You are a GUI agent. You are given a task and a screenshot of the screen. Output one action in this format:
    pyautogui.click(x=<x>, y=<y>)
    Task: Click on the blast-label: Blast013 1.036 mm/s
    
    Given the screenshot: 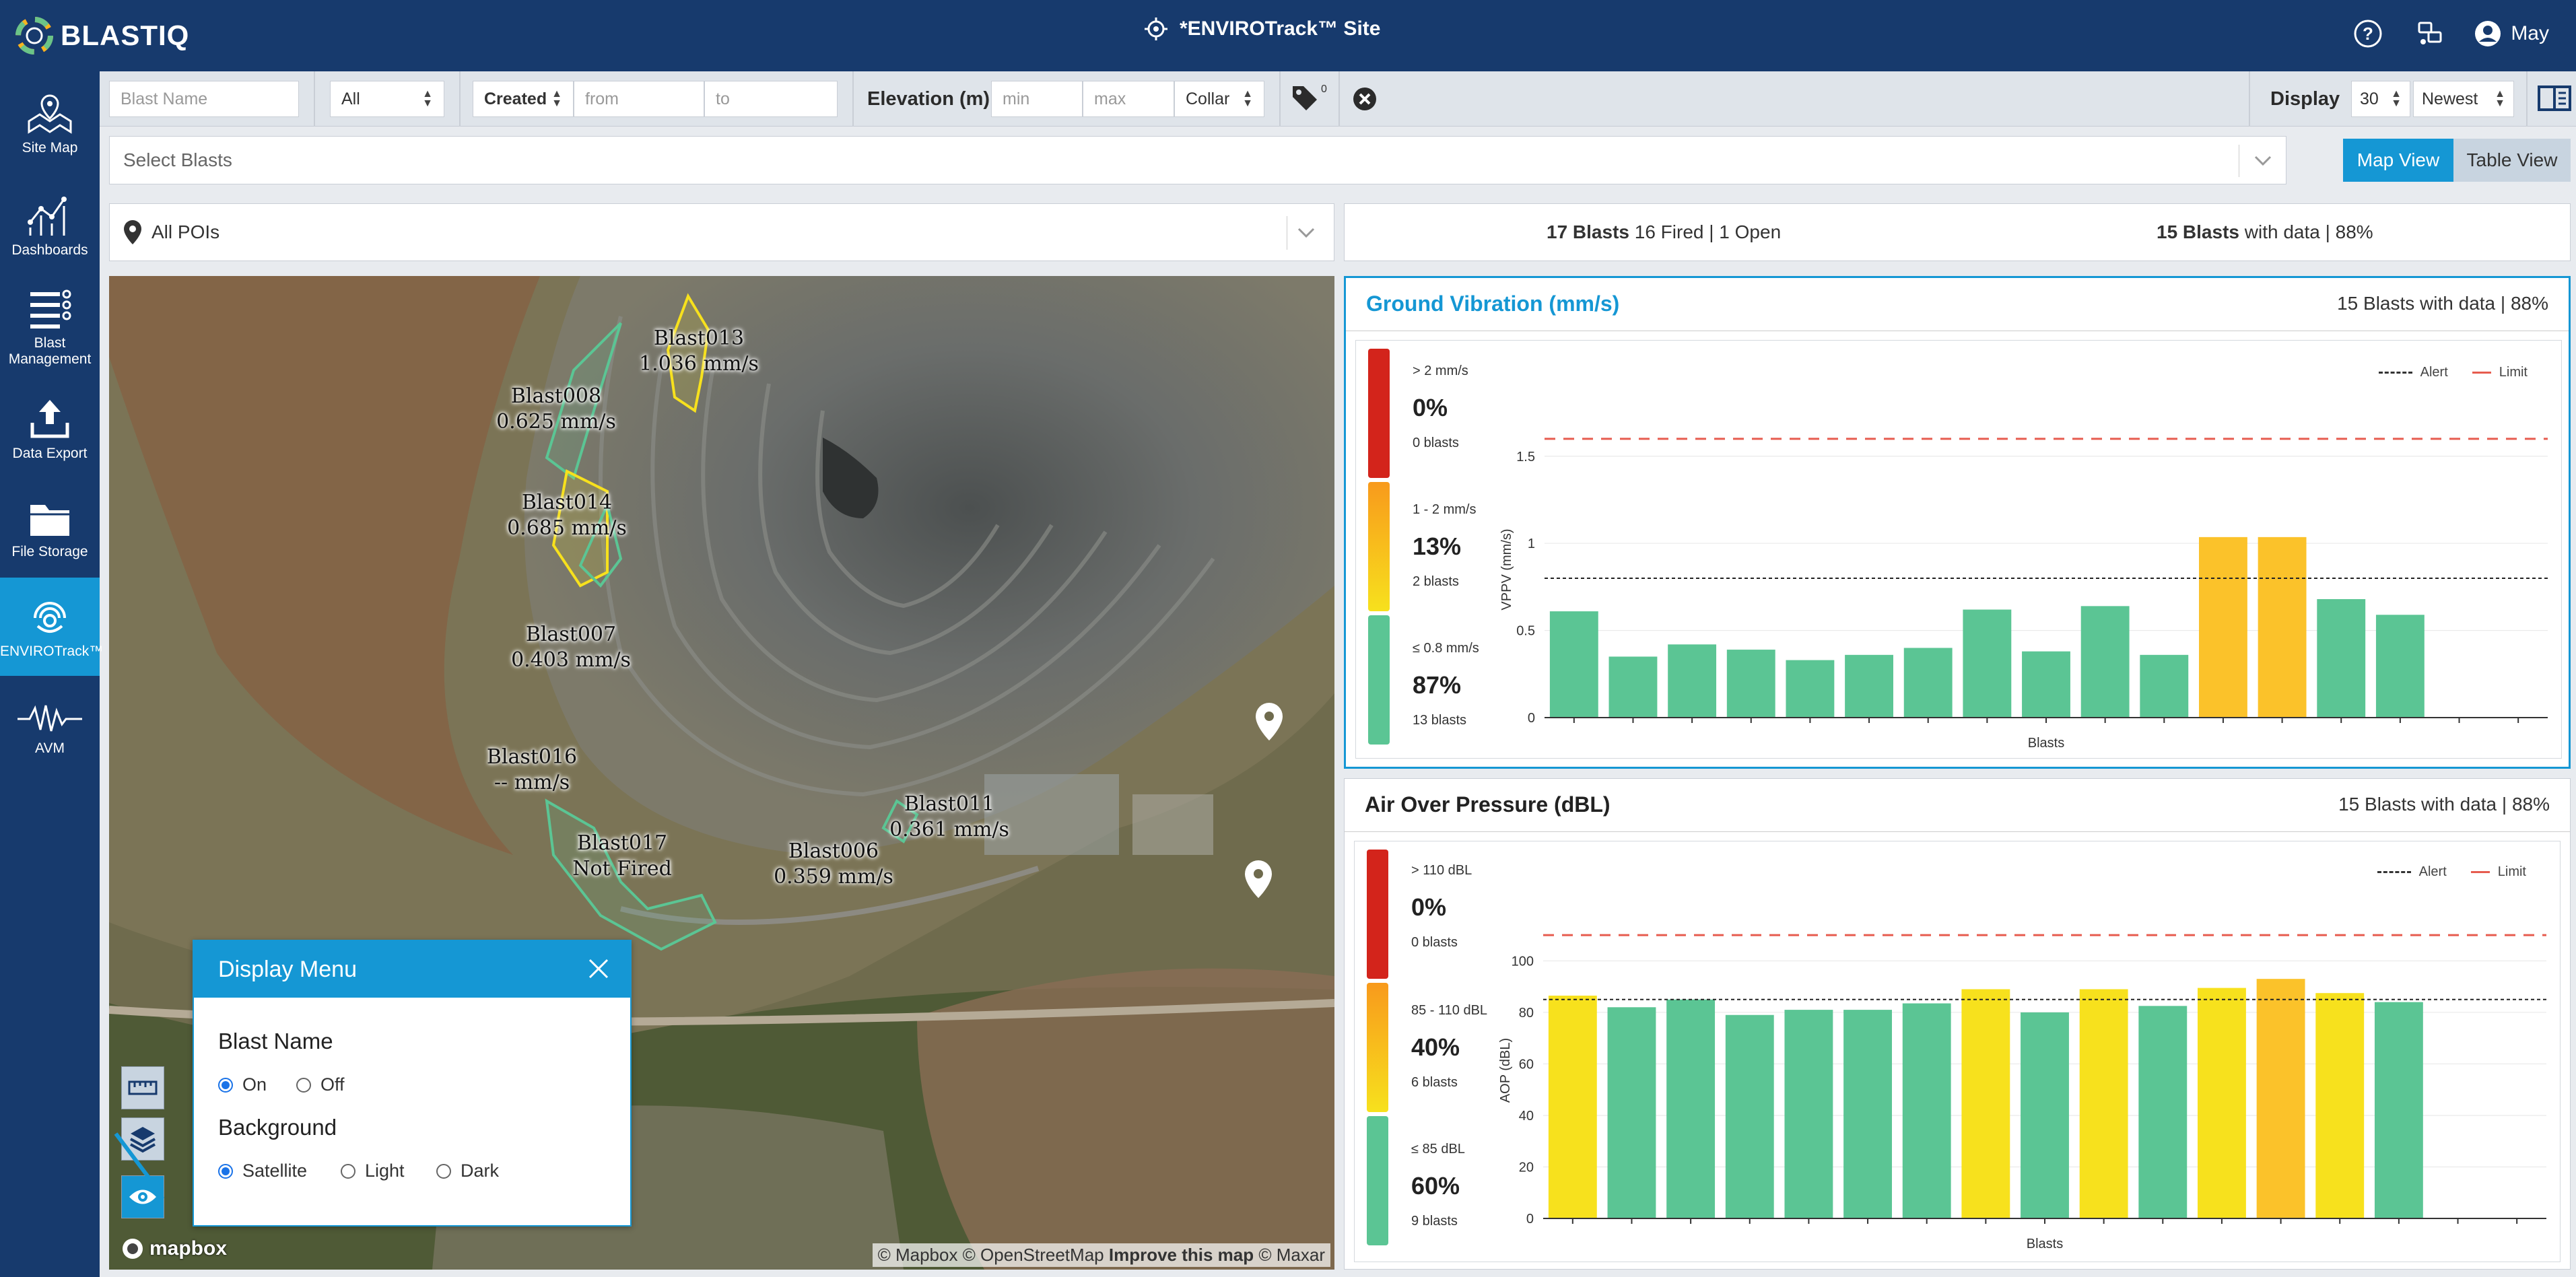 What is the action you would take?
    pyautogui.click(x=699, y=351)
    